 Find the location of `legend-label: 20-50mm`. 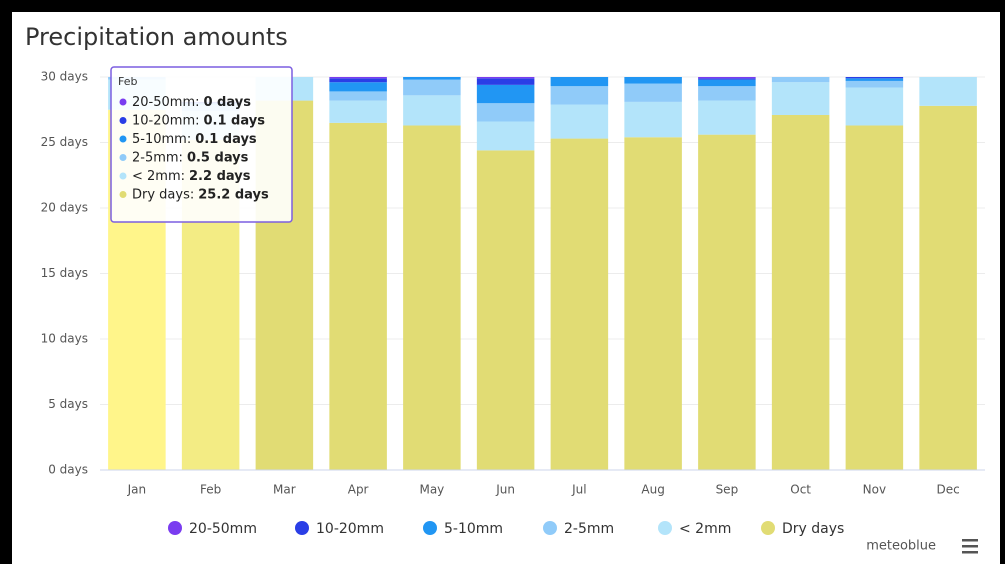

legend-label: 20-50mm is located at coordinates (223, 529).